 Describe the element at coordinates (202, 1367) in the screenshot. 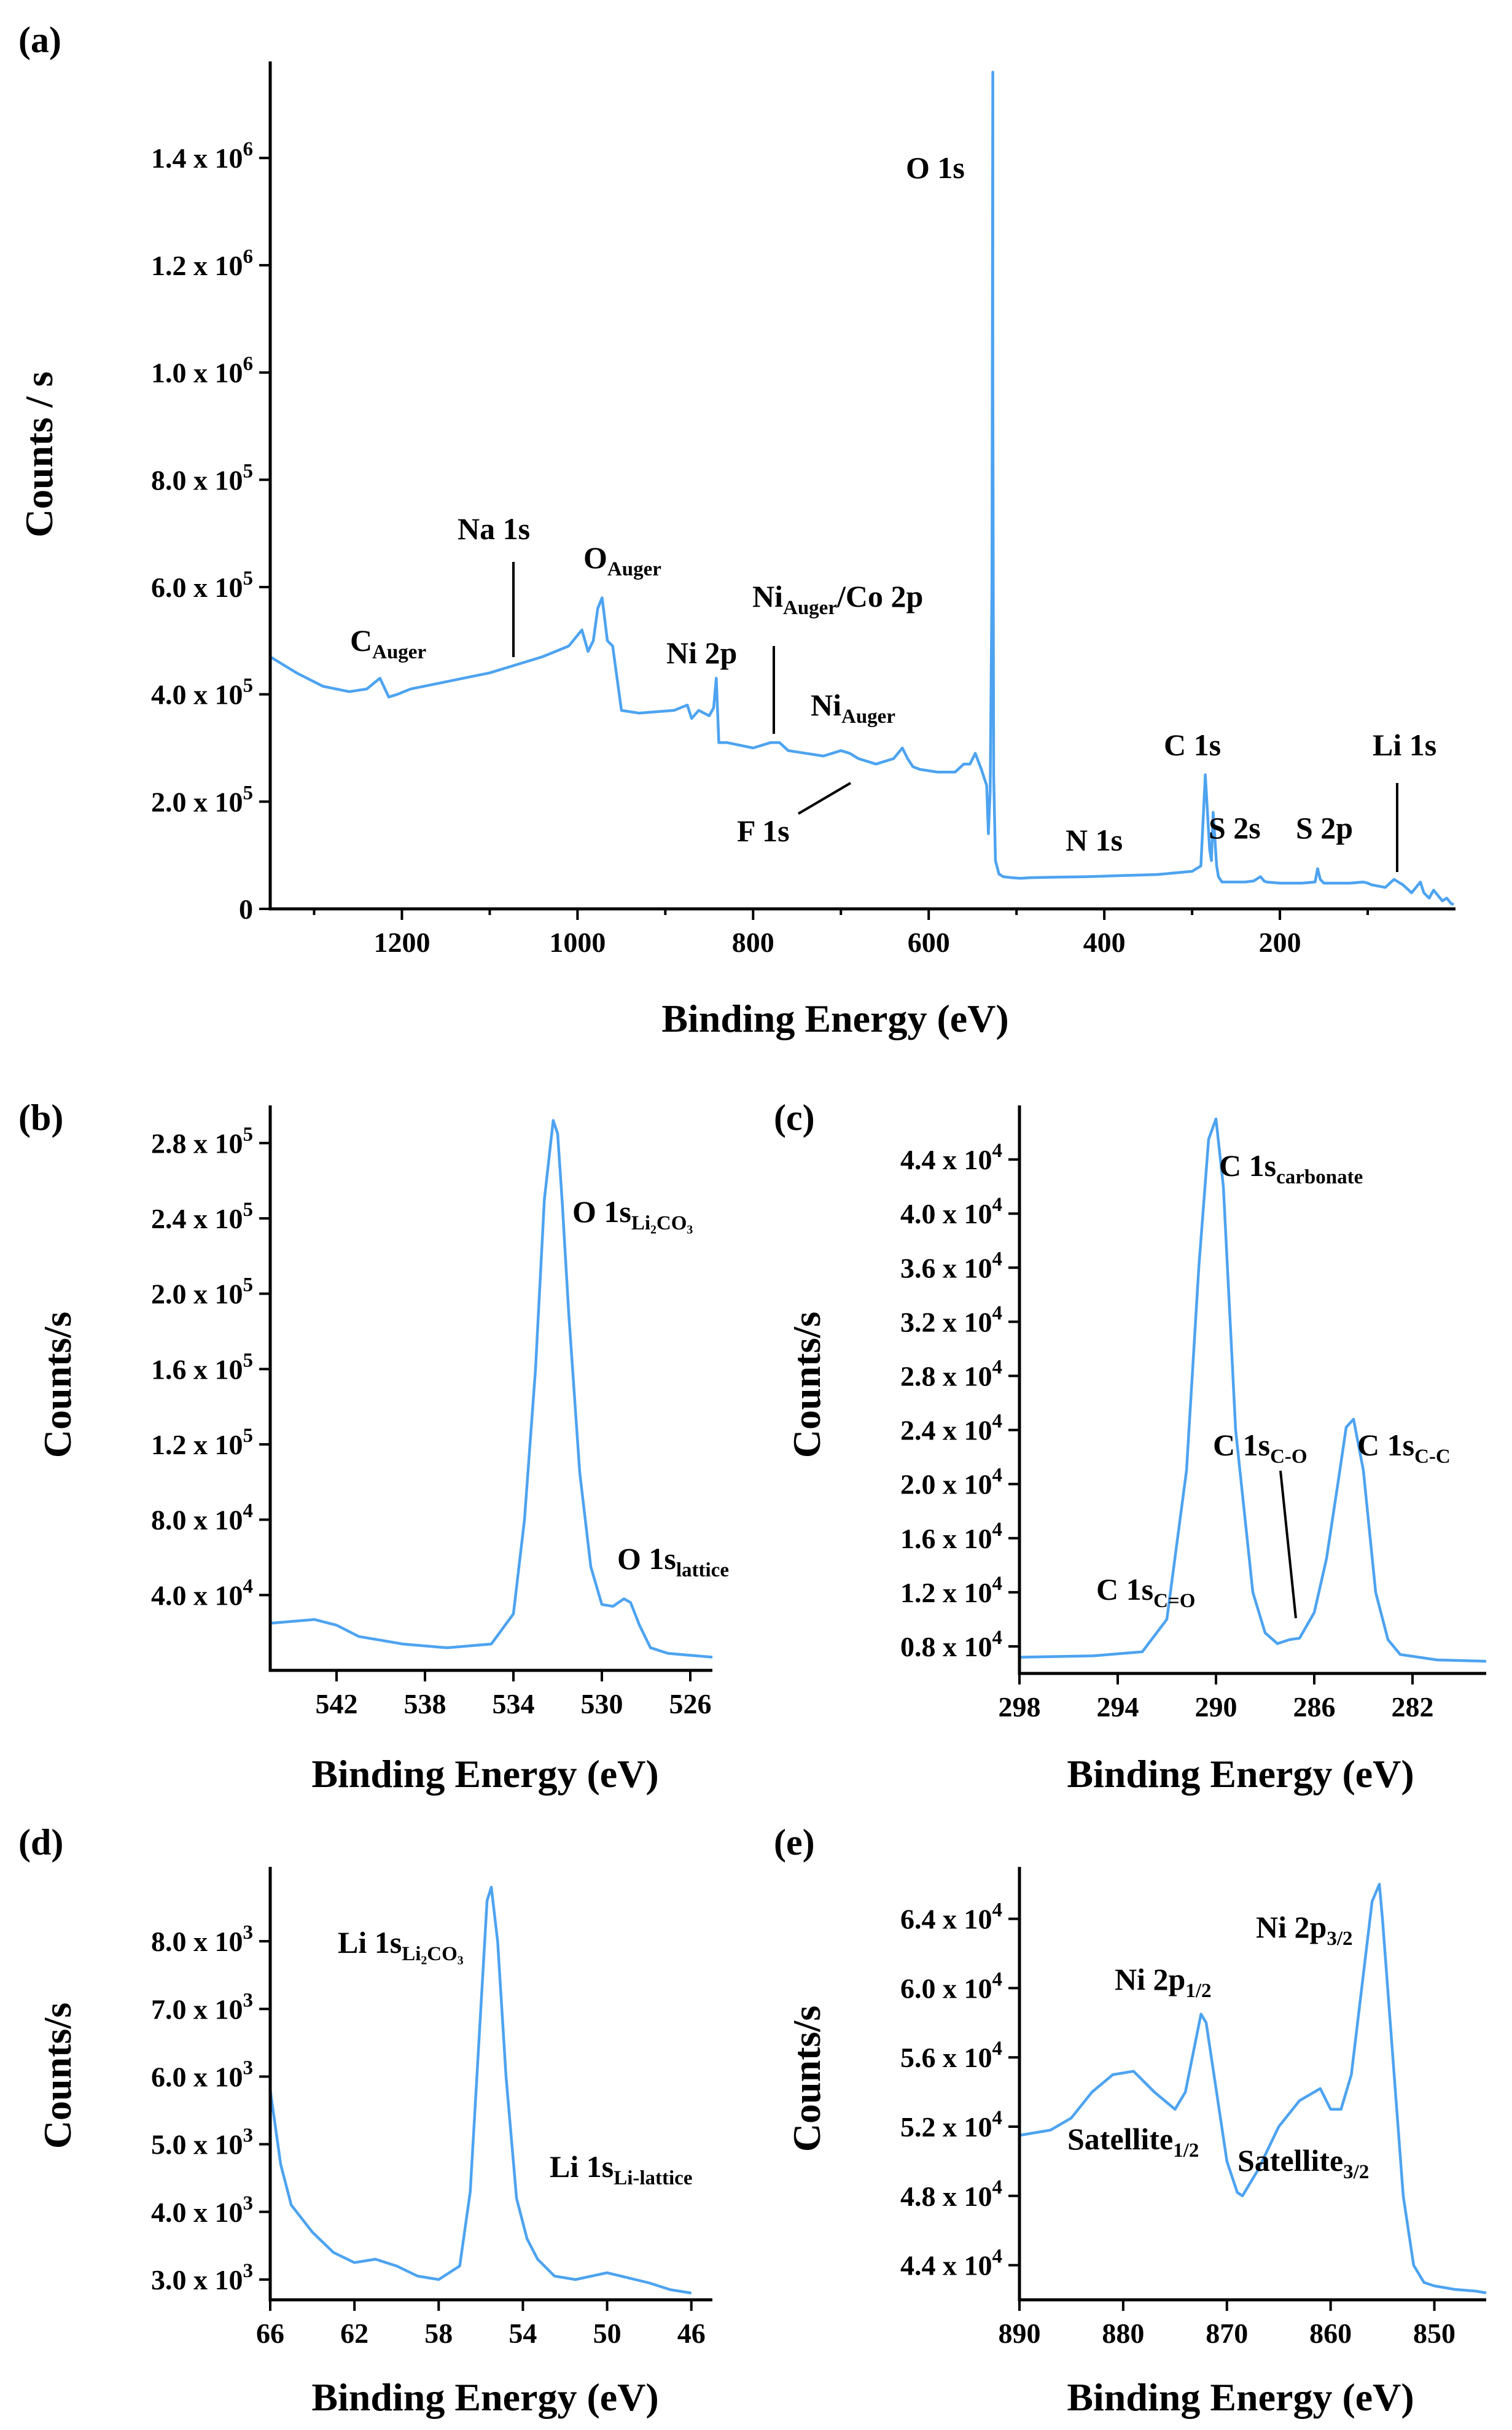

I see `panel-b-y-tick-label: 1.6 x 10⁵` at that location.